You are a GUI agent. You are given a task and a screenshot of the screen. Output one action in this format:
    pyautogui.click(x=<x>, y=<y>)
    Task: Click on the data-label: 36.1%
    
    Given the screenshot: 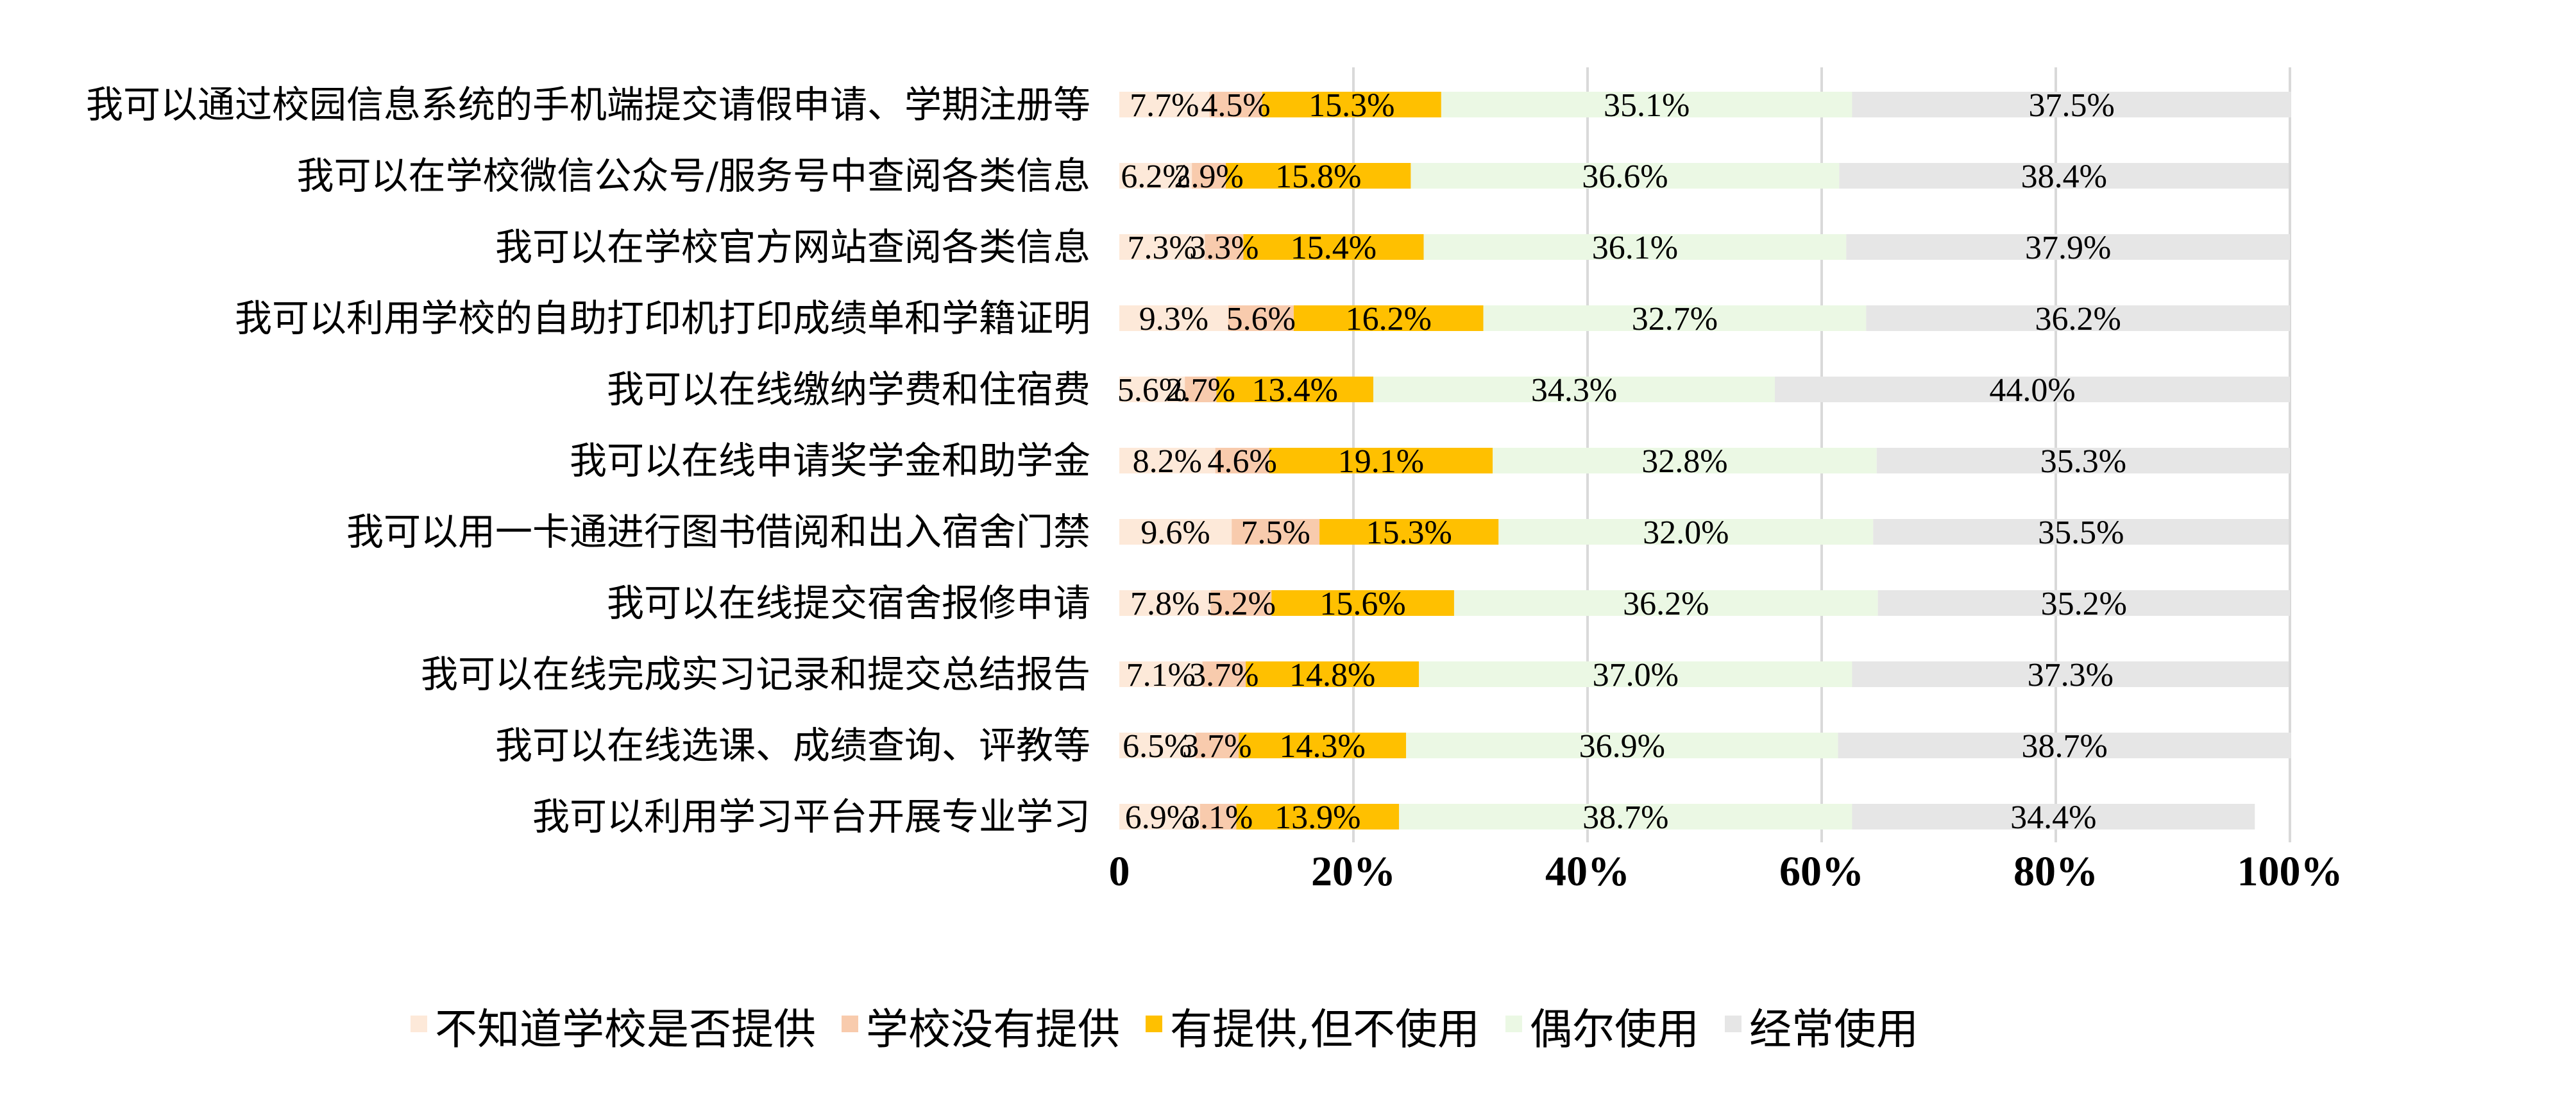 What is the action you would take?
    pyautogui.click(x=1635, y=248)
    